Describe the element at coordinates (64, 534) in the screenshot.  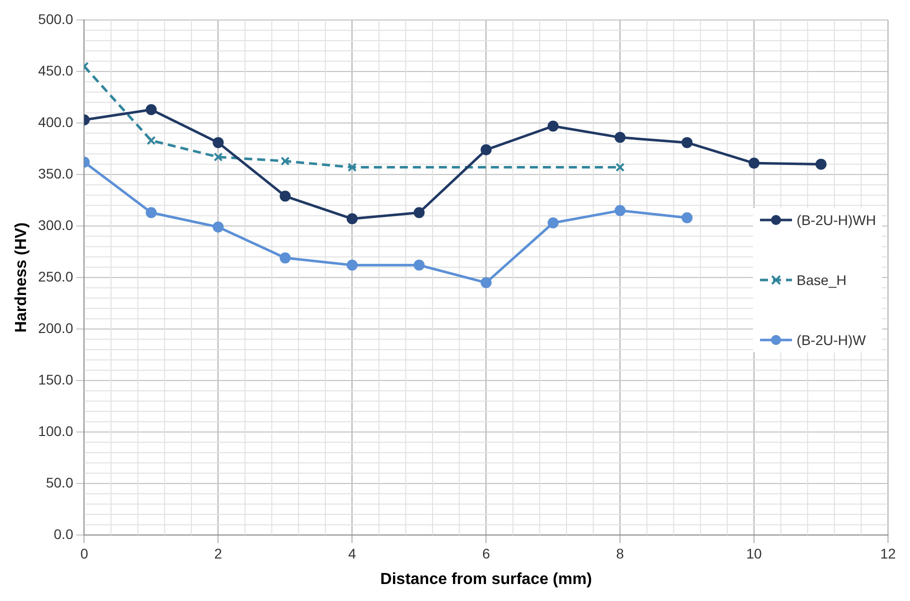
I see `y-tick-label: 0.0` at that location.